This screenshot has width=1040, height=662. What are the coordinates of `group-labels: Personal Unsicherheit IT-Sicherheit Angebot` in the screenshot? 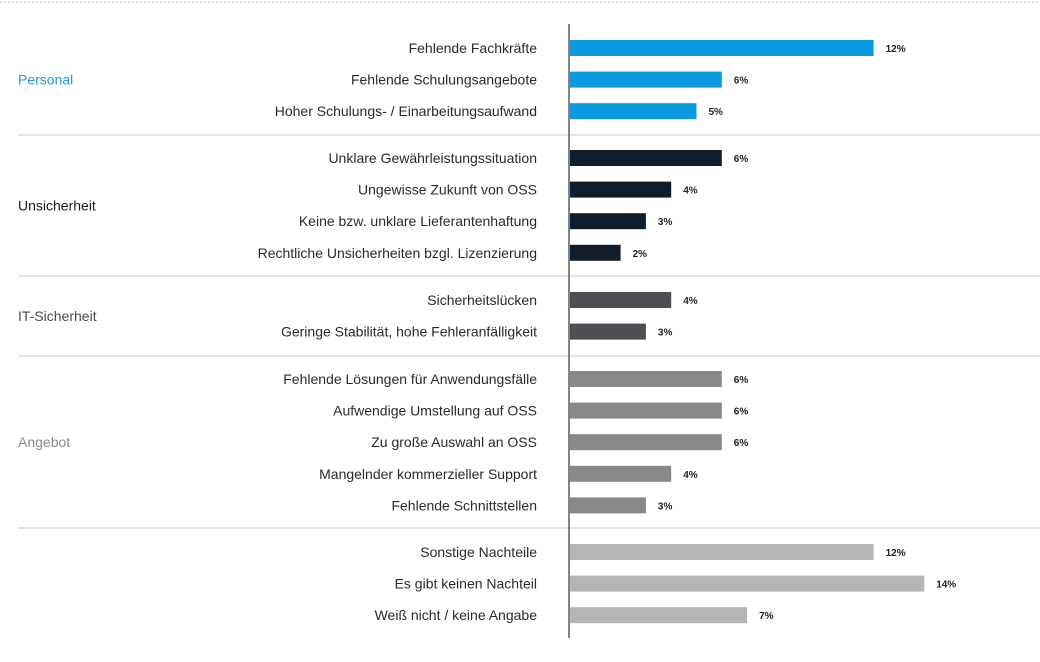 It's located at (57, 261).